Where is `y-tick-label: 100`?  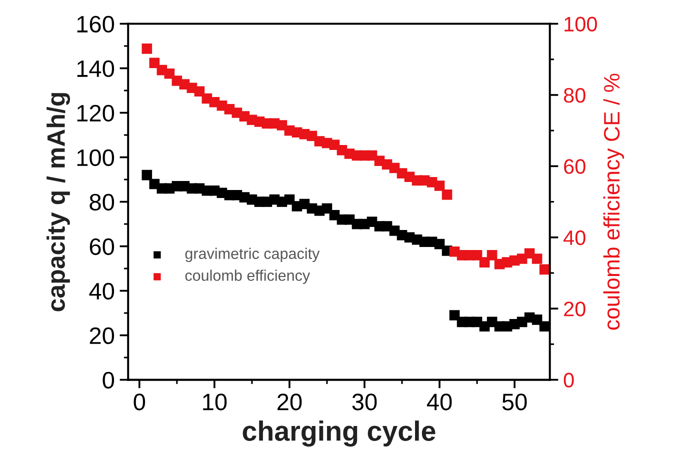
y-tick-label: 100 is located at coordinates (95, 157).